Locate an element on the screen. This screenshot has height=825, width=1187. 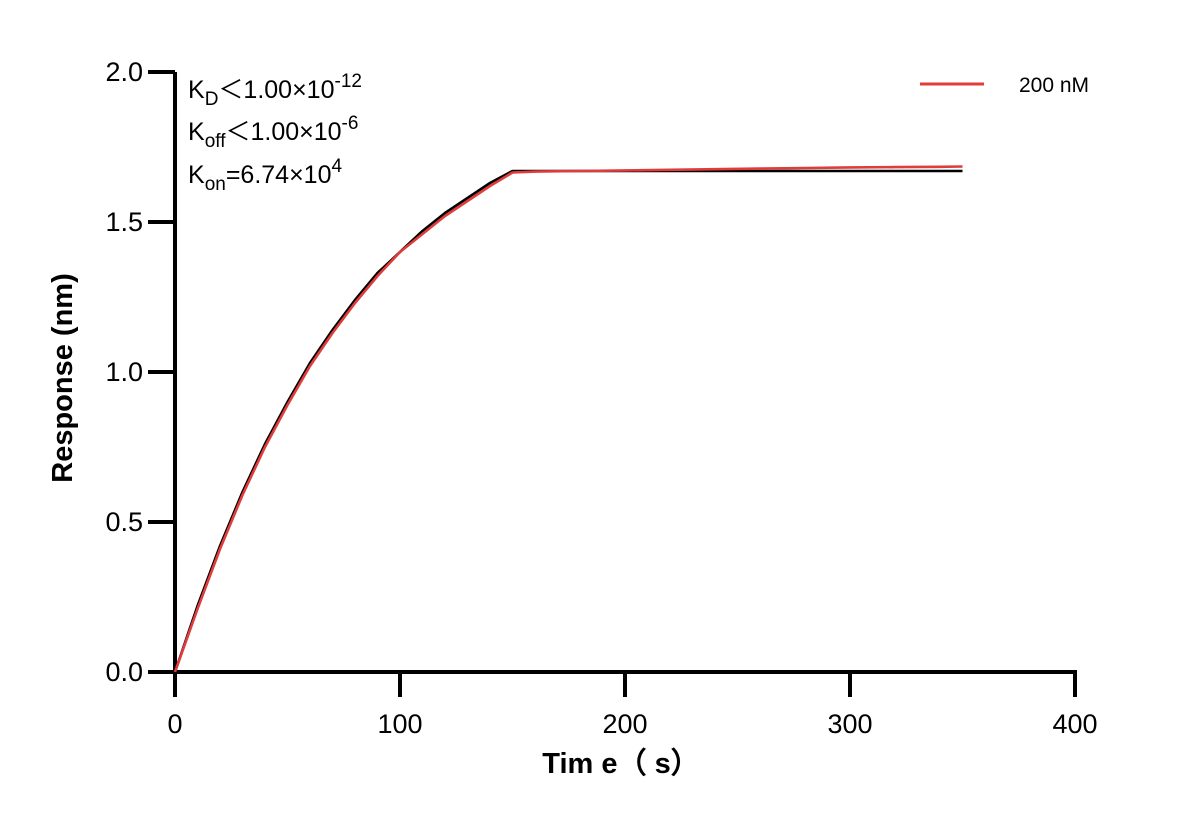
y-axis-title: Response (nm) is located at coordinates (63, 377).